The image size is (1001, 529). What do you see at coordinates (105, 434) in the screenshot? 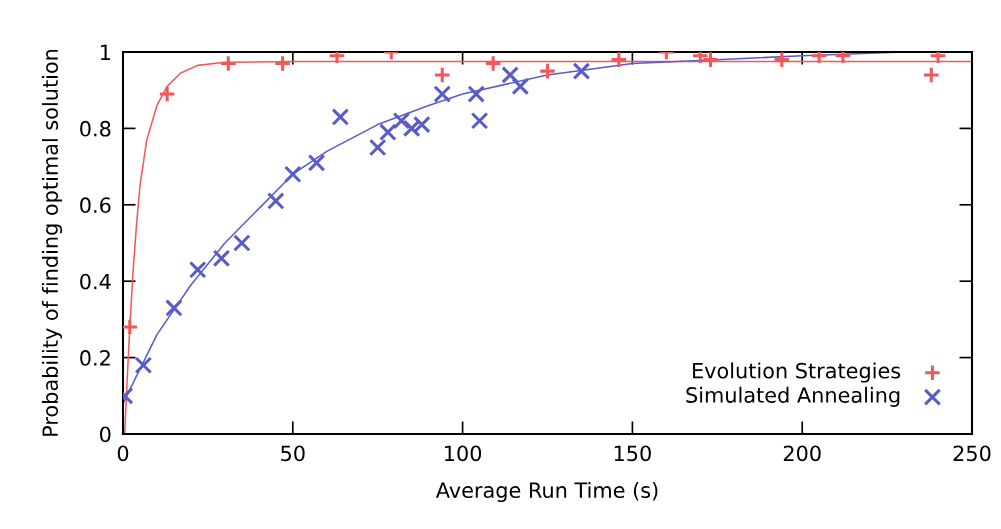
I see `y-tick-label: 0` at bounding box center [105, 434].